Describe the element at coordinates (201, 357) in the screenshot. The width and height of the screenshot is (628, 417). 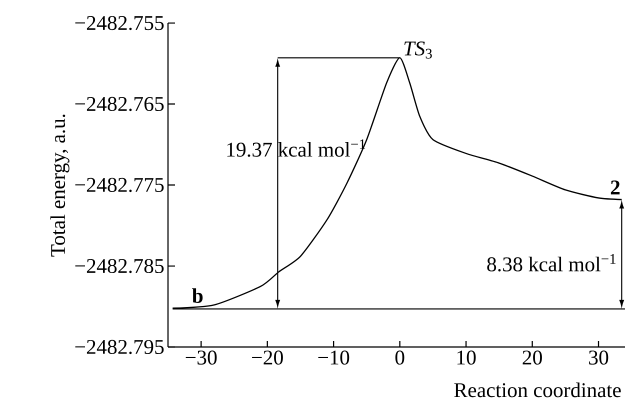
I see `x-tick-label: −30` at that location.